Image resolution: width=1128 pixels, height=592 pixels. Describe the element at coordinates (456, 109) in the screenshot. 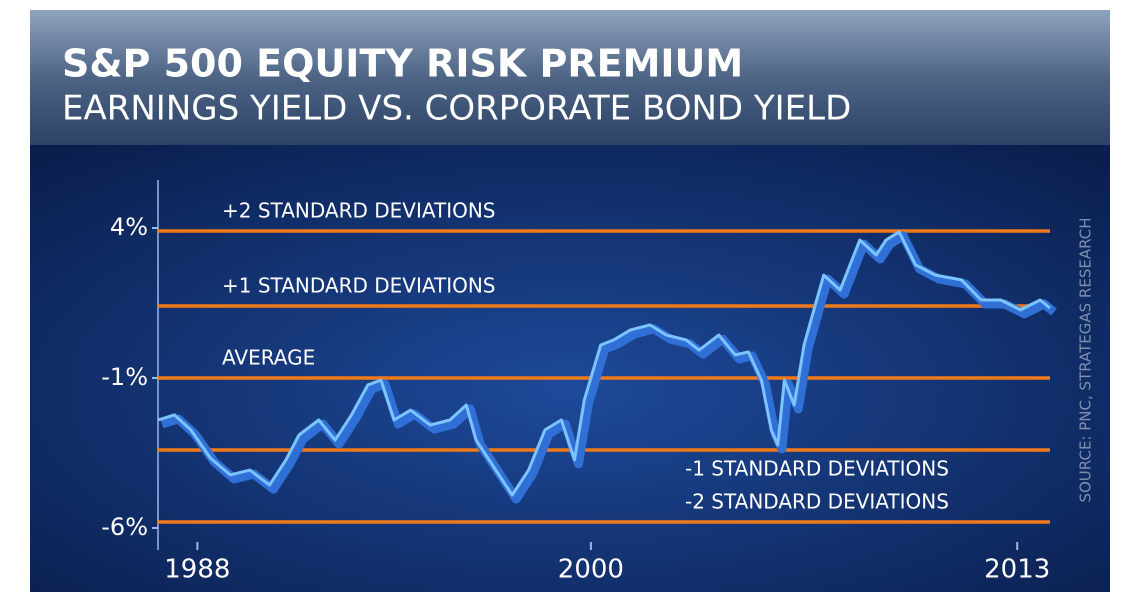

I see `chart-subtitle: EARNINGS YIELD VS. CORPORATE BOND YIELD` at that location.